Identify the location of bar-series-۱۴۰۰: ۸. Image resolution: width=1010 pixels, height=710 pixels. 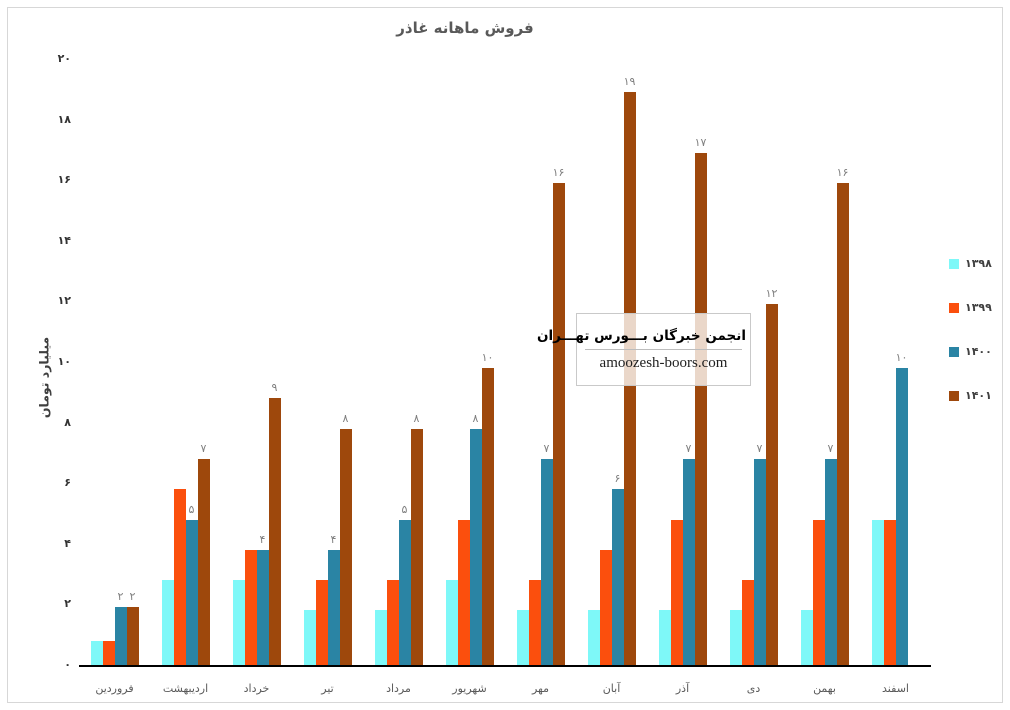
(475, 538).